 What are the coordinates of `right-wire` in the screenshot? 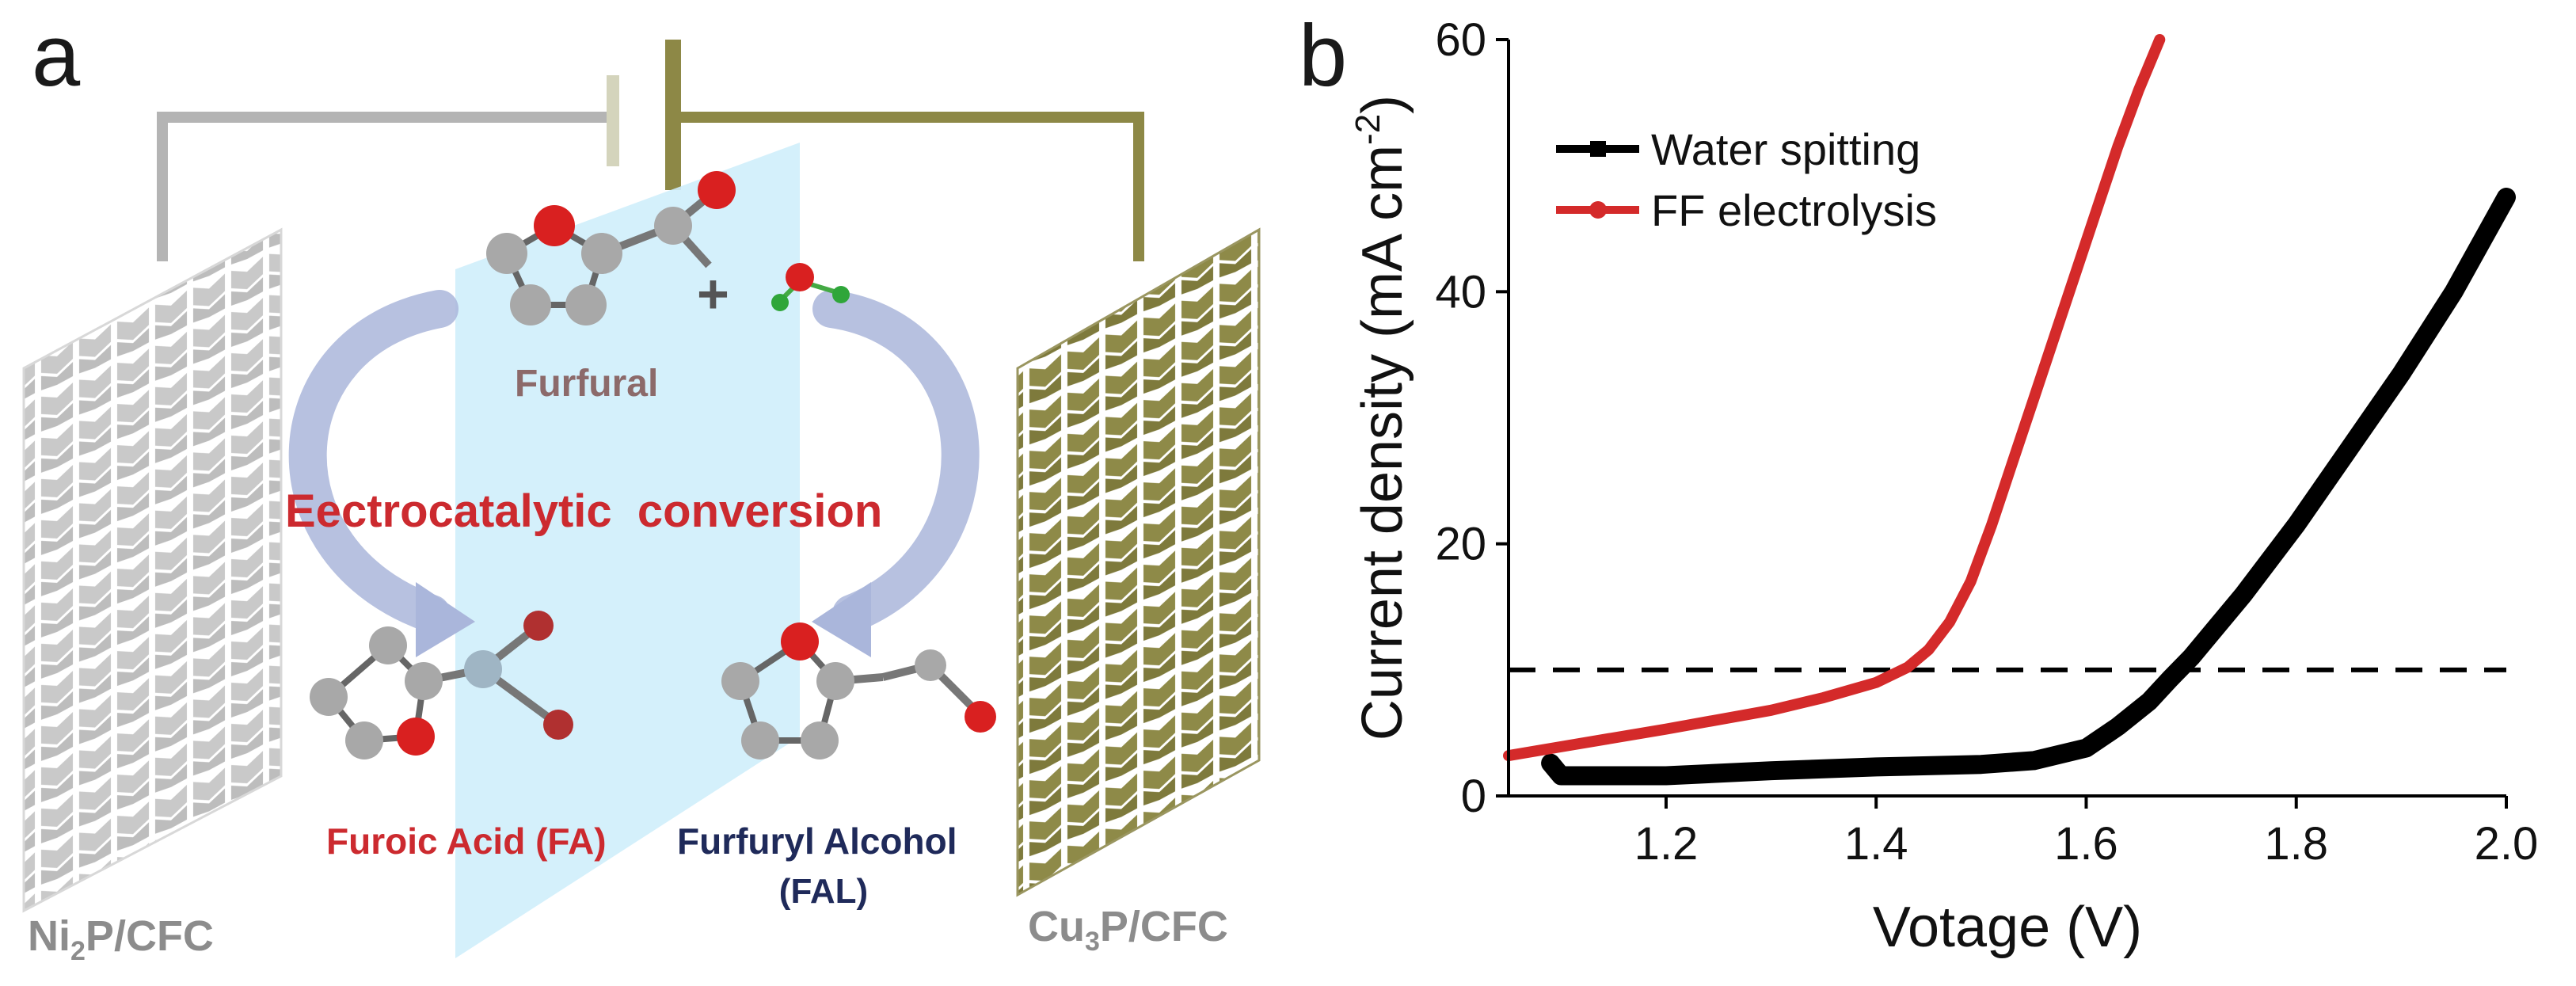 It's located at (910, 186).